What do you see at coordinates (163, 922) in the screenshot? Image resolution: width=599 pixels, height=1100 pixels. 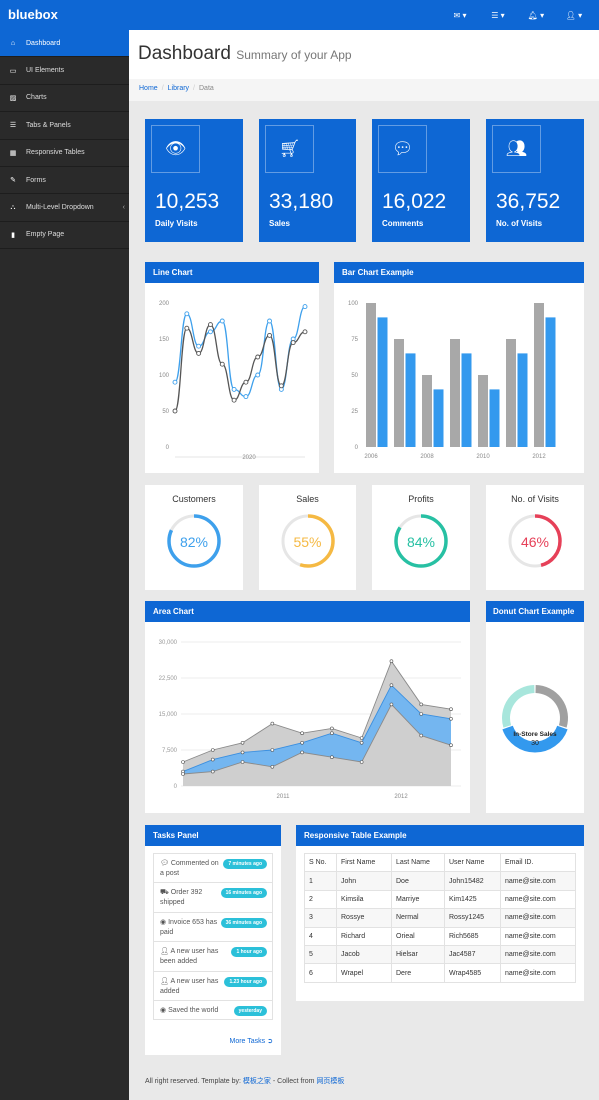 I see `globe-icon: ◉` at bounding box center [163, 922].